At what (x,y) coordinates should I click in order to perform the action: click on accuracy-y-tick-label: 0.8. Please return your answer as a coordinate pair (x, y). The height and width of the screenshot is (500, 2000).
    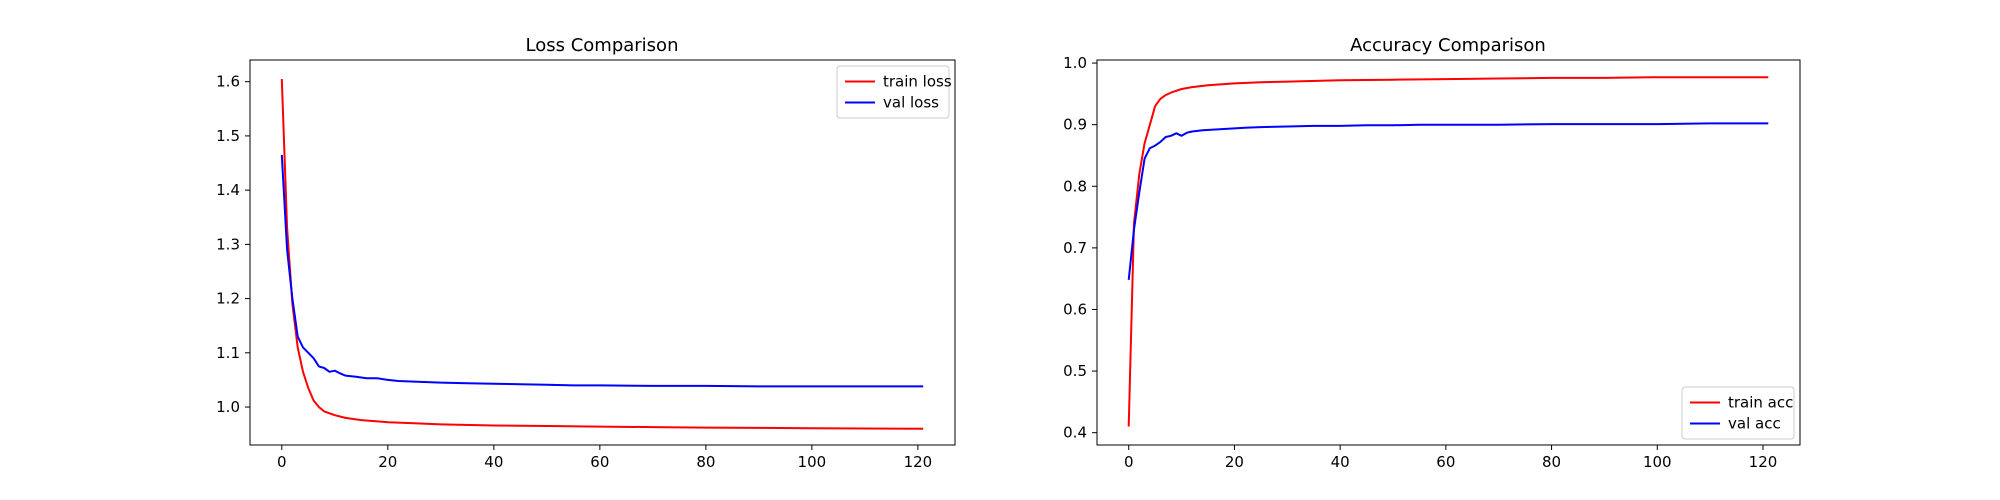
    Looking at the image, I should click on (1075, 186).